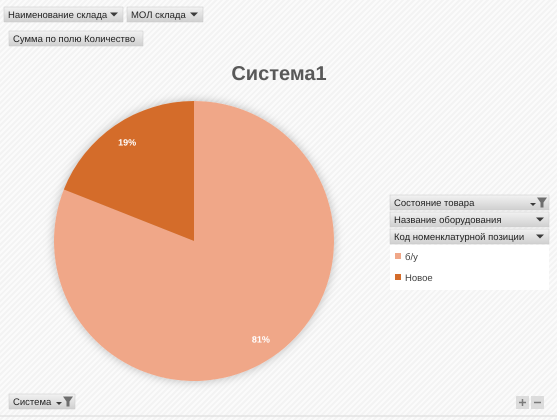 This screenshot has width=557, height=420. Describe the element at coordinates (419, 278) in the screenshot. I see `legend-label: Новое` at that location.